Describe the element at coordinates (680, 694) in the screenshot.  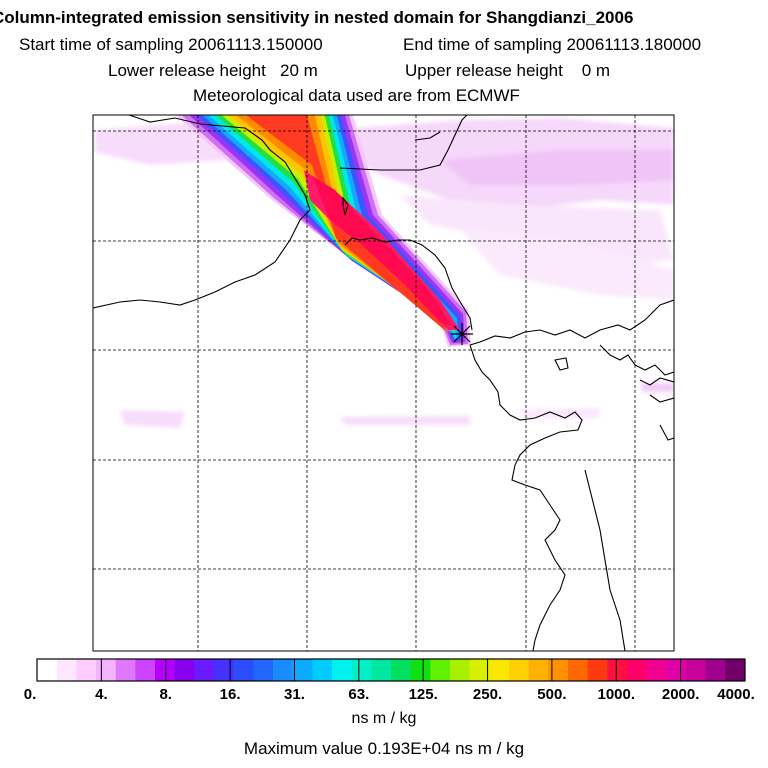
I see `colorbar-tick-label: 2000.` at that location.